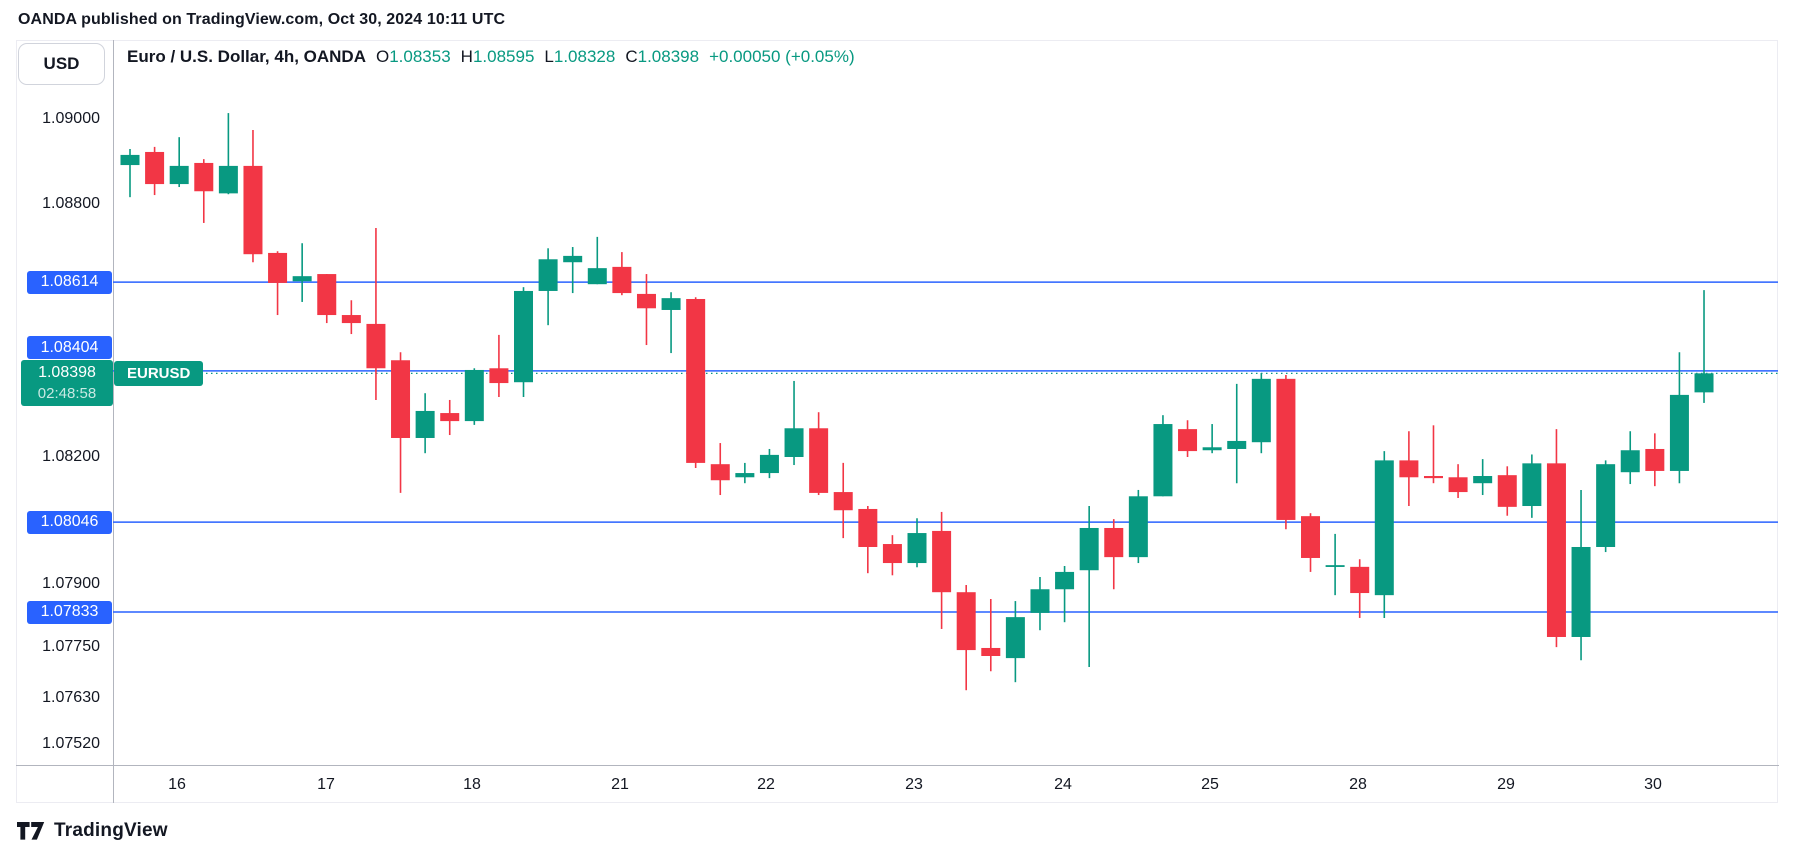 Image resolution: width=1793 pixels, height=861 pixels. I want to click on price-level-label: 1.07833, so click(69, 612).